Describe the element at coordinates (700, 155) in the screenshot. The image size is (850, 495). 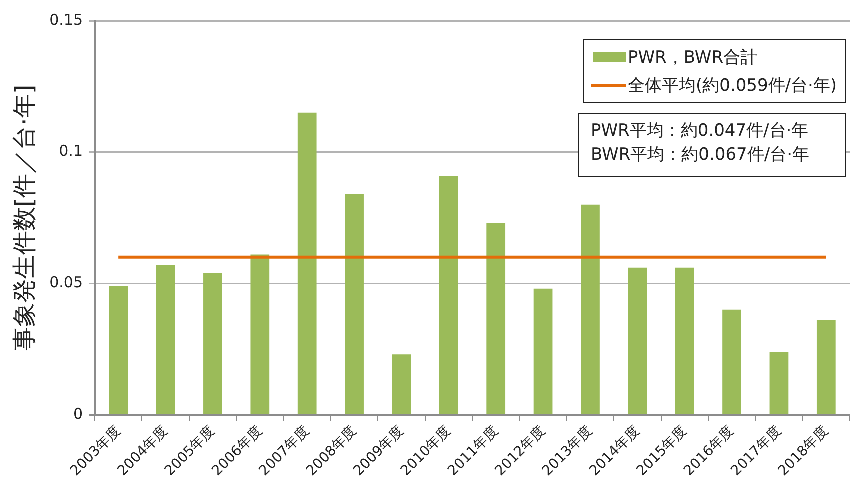
I see `annotation: BWR平均：約0.067件/台·年` at that location.